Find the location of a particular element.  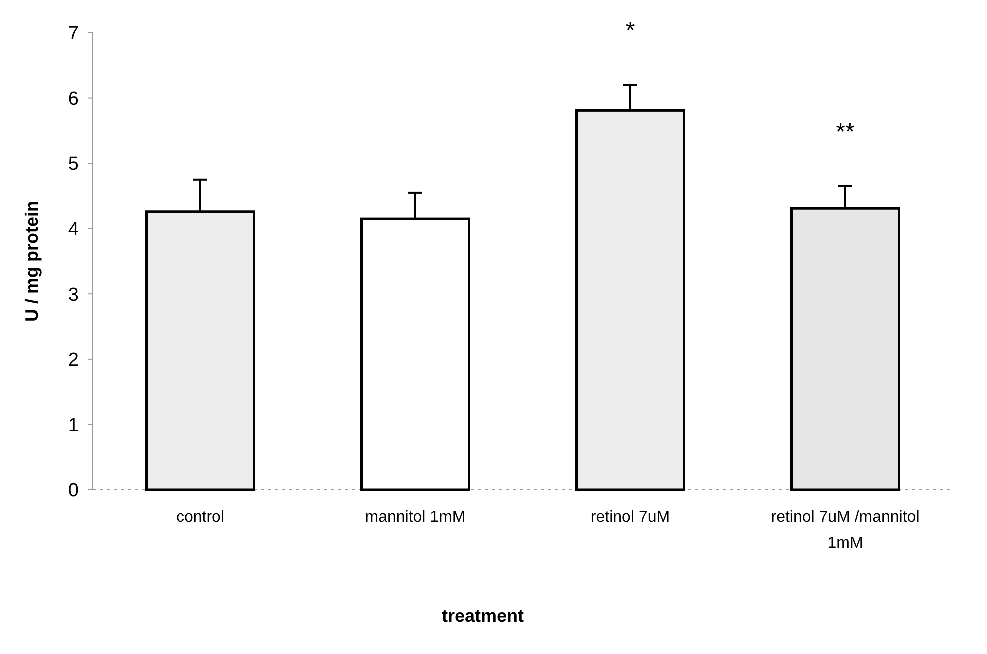

y-tick-label: 4 is located at coordinates (74, 230).